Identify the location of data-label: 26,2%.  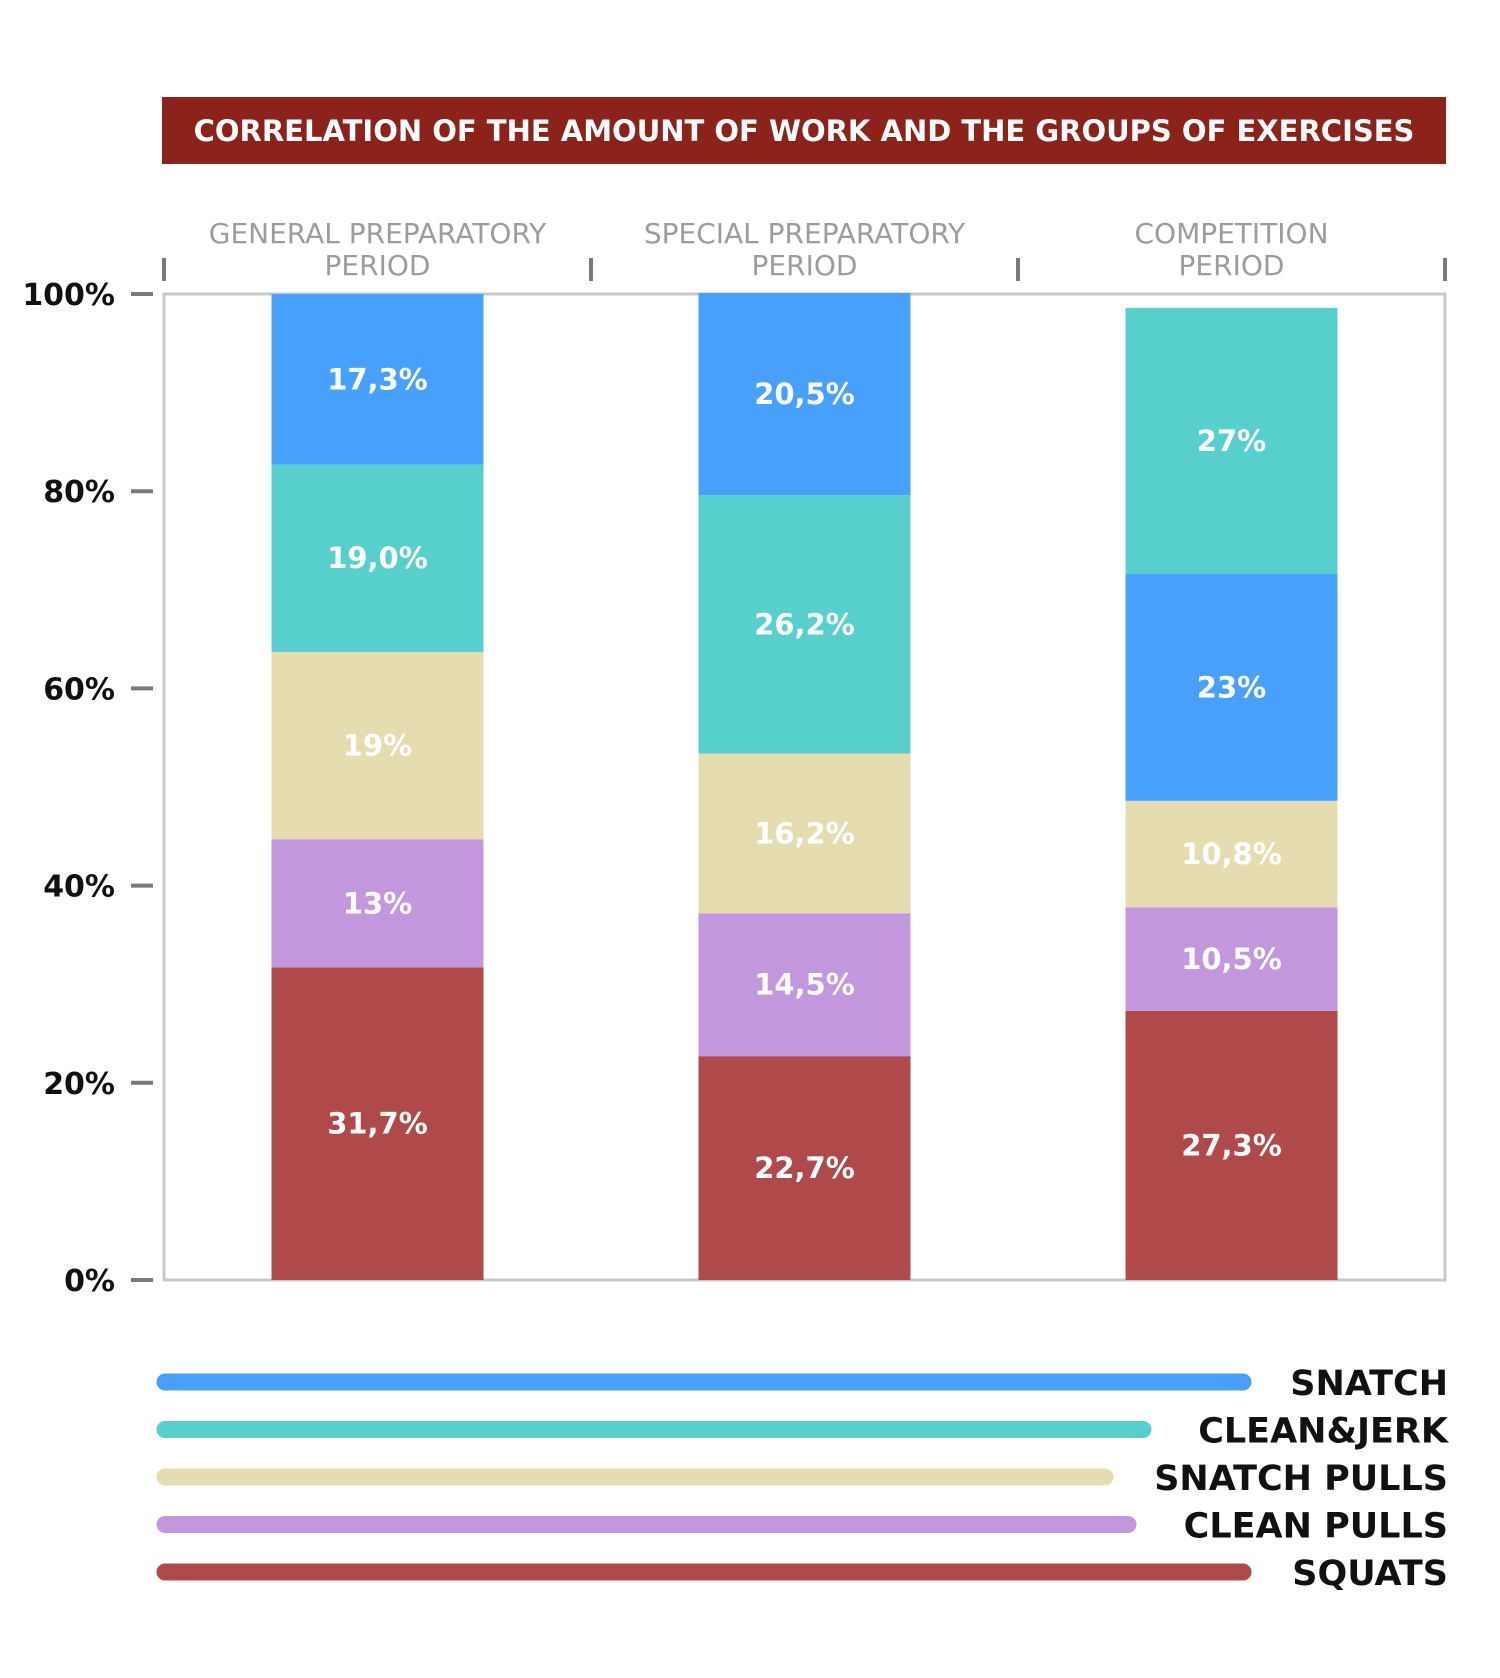
(804, 624).